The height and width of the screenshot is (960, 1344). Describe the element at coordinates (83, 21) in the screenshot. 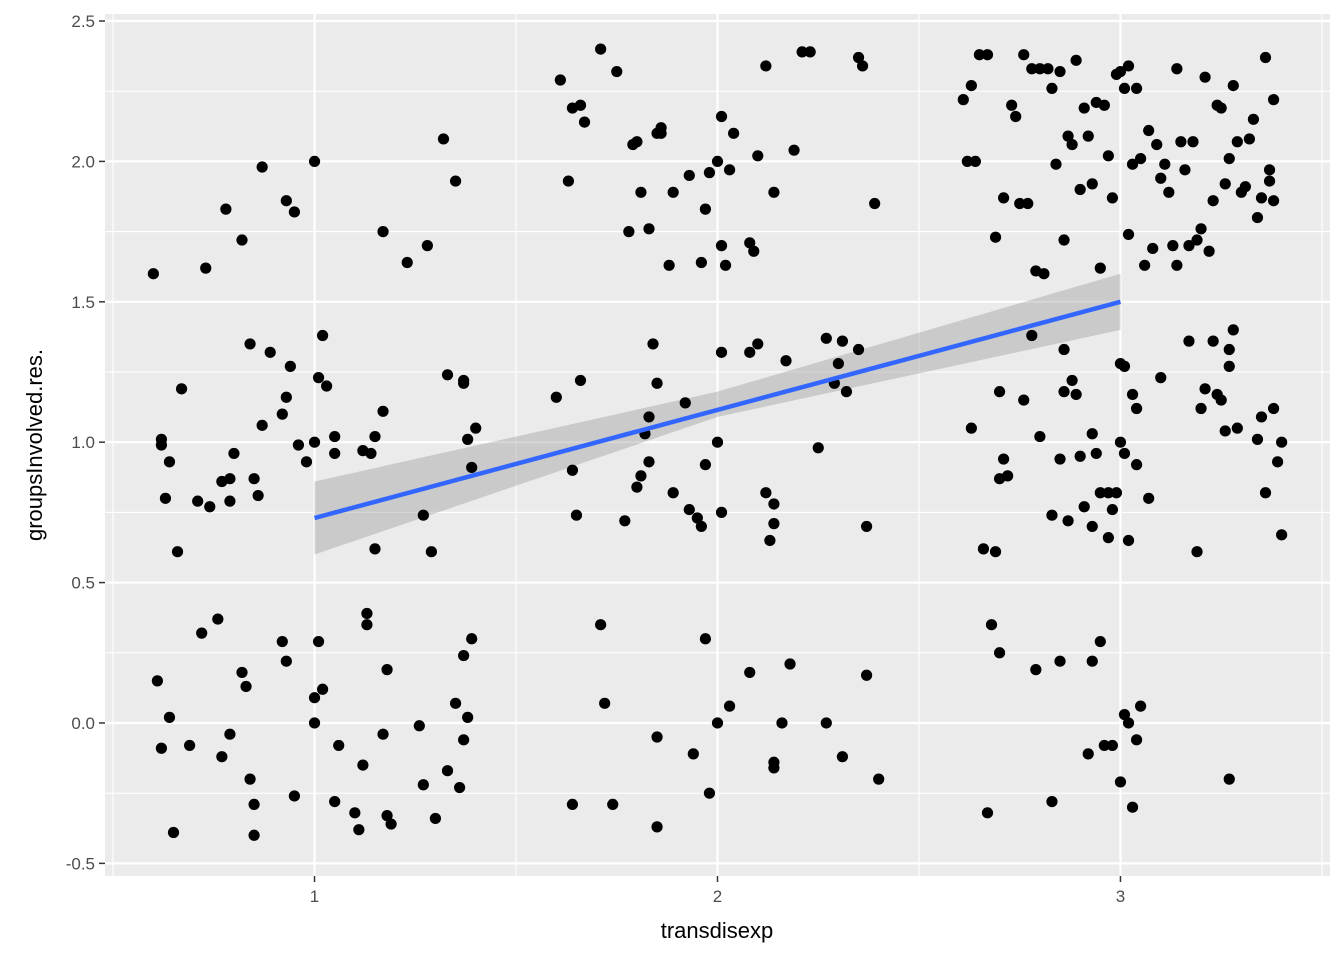

I see `y-tick-label: 2.5` at that location.